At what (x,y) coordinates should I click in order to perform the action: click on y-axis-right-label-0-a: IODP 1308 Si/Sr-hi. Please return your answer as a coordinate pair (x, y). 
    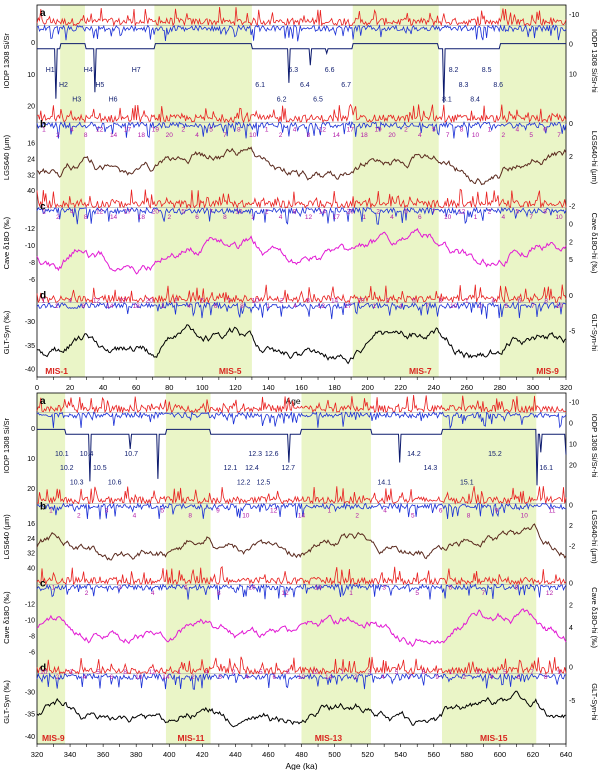
    Looking at the image, I should click on (594, 61).